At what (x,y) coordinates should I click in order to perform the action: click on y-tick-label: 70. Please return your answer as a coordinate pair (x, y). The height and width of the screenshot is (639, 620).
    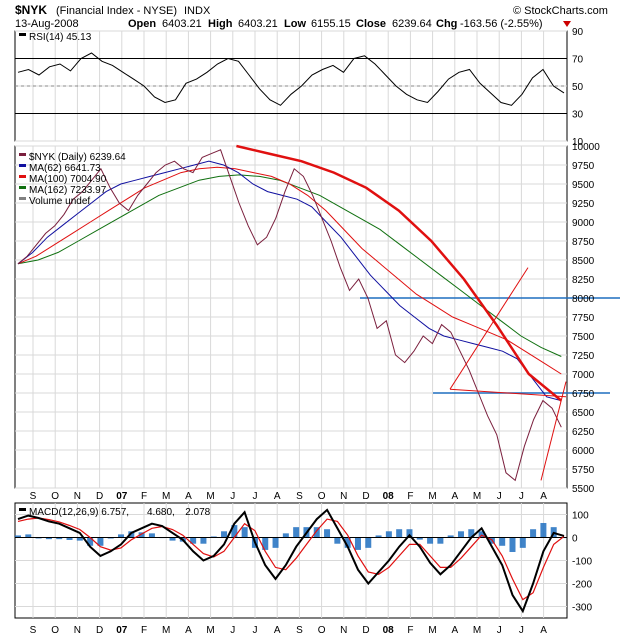
    Looking at the image, I should click on (578, 60).